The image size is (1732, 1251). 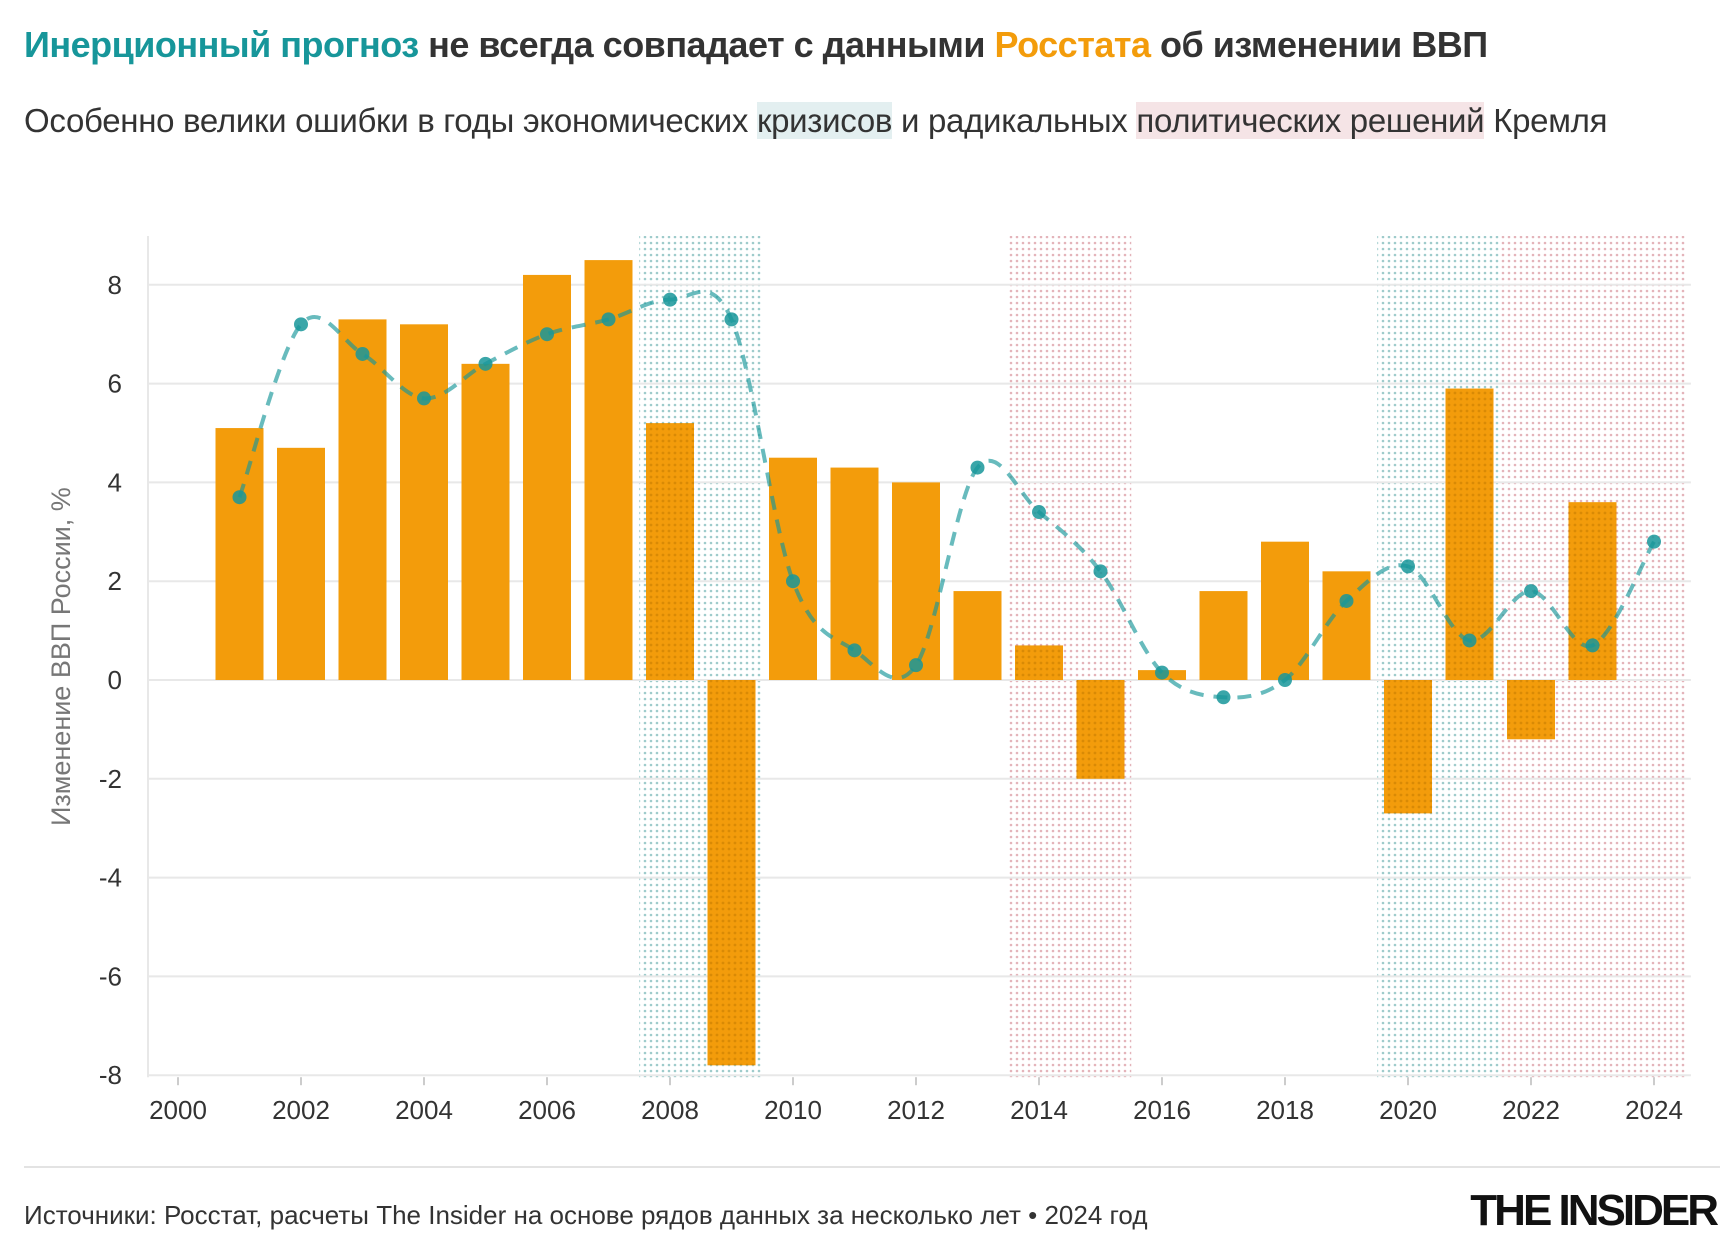 What do you see at coordinates (1546, 120) in the screenshot?
I see `subtitle-text: Кремля` at bounding box center [1546, 120].